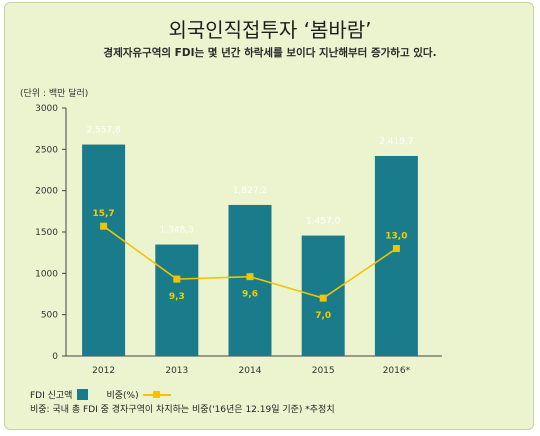 The width and height of the screenshot is (540, 436). Describe the element at coordinates (323, 371) in the screenshot. I see `x-tick-label: 2015` at that location.